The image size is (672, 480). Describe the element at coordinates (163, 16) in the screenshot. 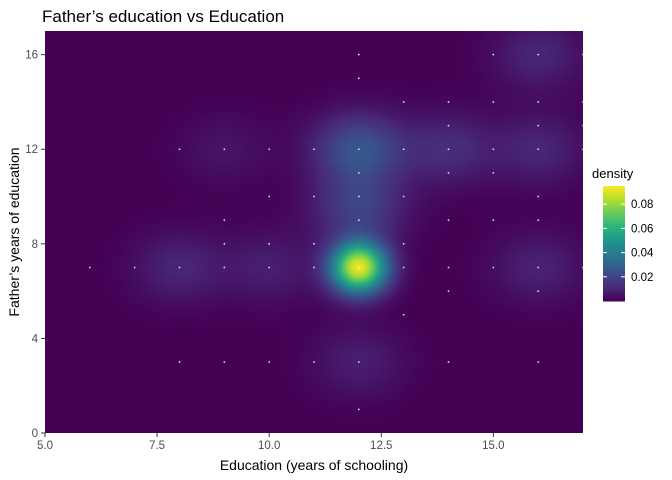

I see `chart-title: Father’s education vs Education` at that location.